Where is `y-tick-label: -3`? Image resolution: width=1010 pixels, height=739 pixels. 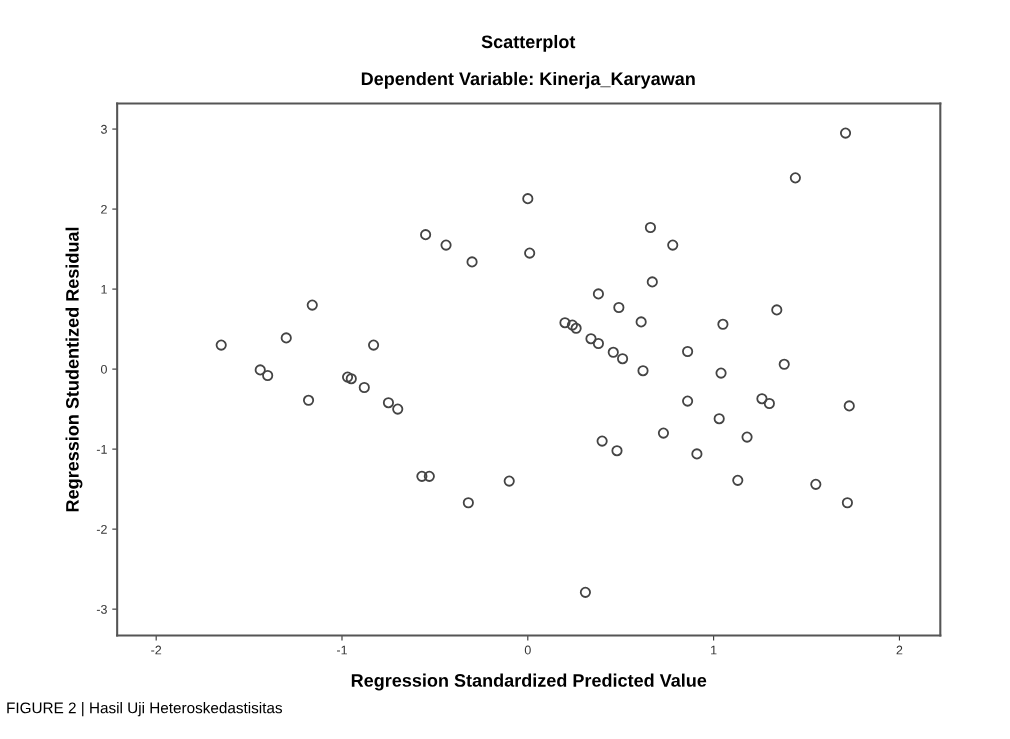 y-tick-label: -3 is located at coordinates (101, 609).